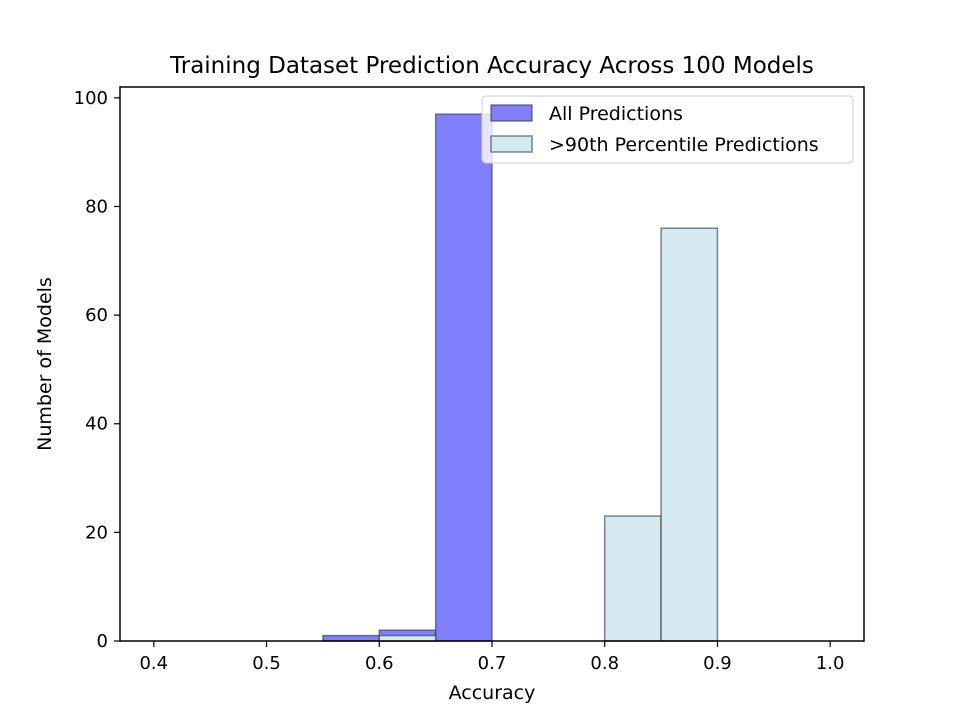  What do you see at coordinates (96, 532) in the screenshot?
I see `y-tick-label: 20` at bounding box center [96, 532].